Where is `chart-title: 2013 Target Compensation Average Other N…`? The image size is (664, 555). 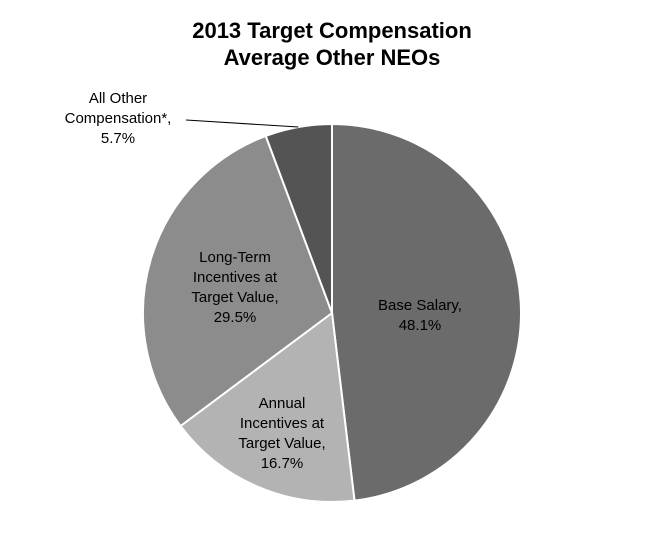 chart-title: 2013 Target Compensation Average Other N… is located at coordinates (332, 44).